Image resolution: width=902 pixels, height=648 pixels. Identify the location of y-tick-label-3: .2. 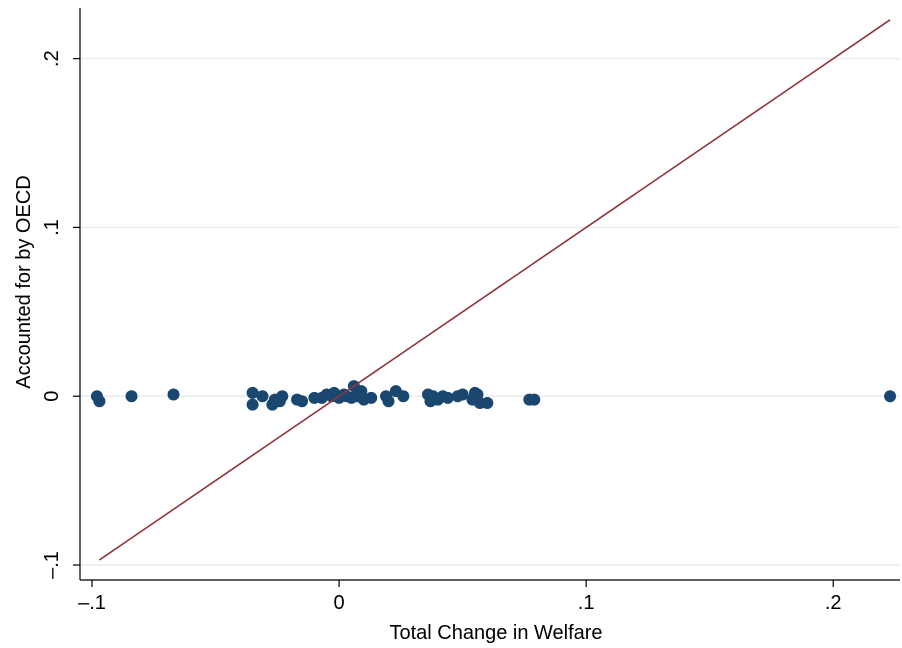
(52, 58).